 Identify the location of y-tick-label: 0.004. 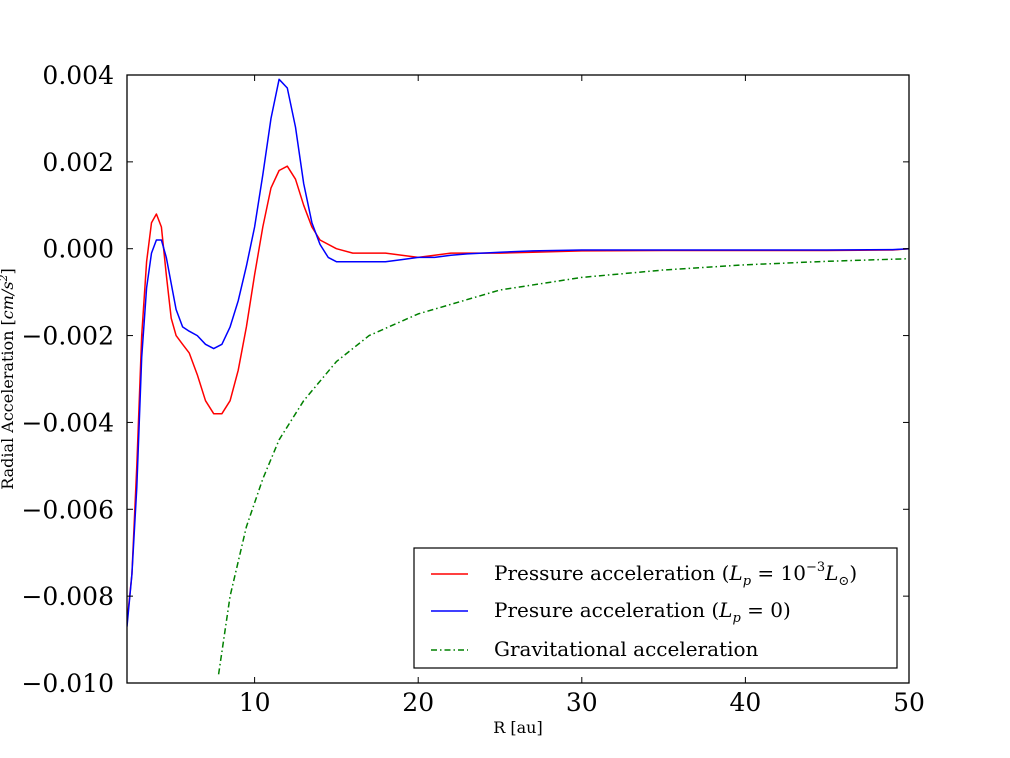
(78, 75).